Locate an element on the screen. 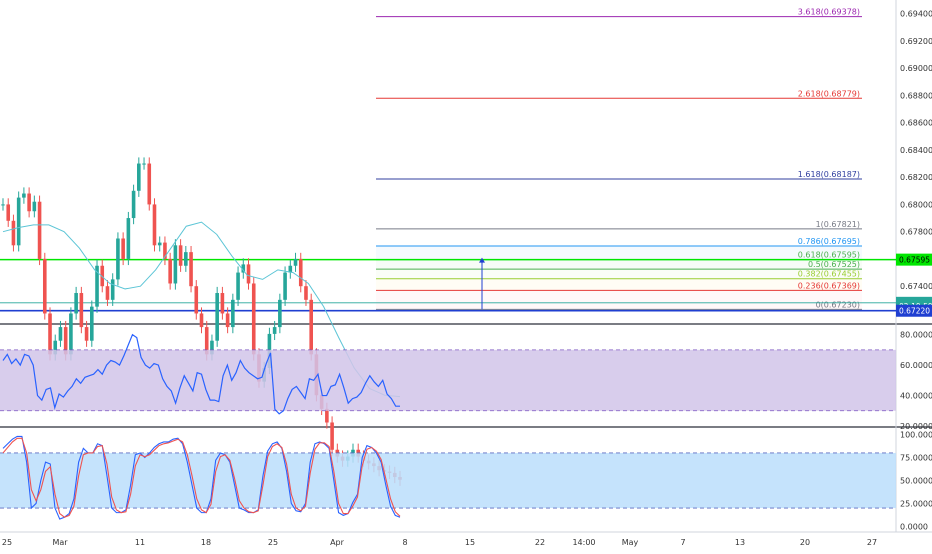 This screenshot has width=932, height=554. stoch-band is located at coordinates (448, 480).